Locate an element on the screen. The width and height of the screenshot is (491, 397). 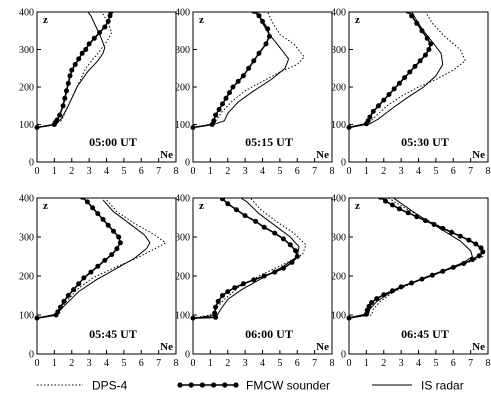
x-tick-label: 2 is located at coordinates (71, 363).